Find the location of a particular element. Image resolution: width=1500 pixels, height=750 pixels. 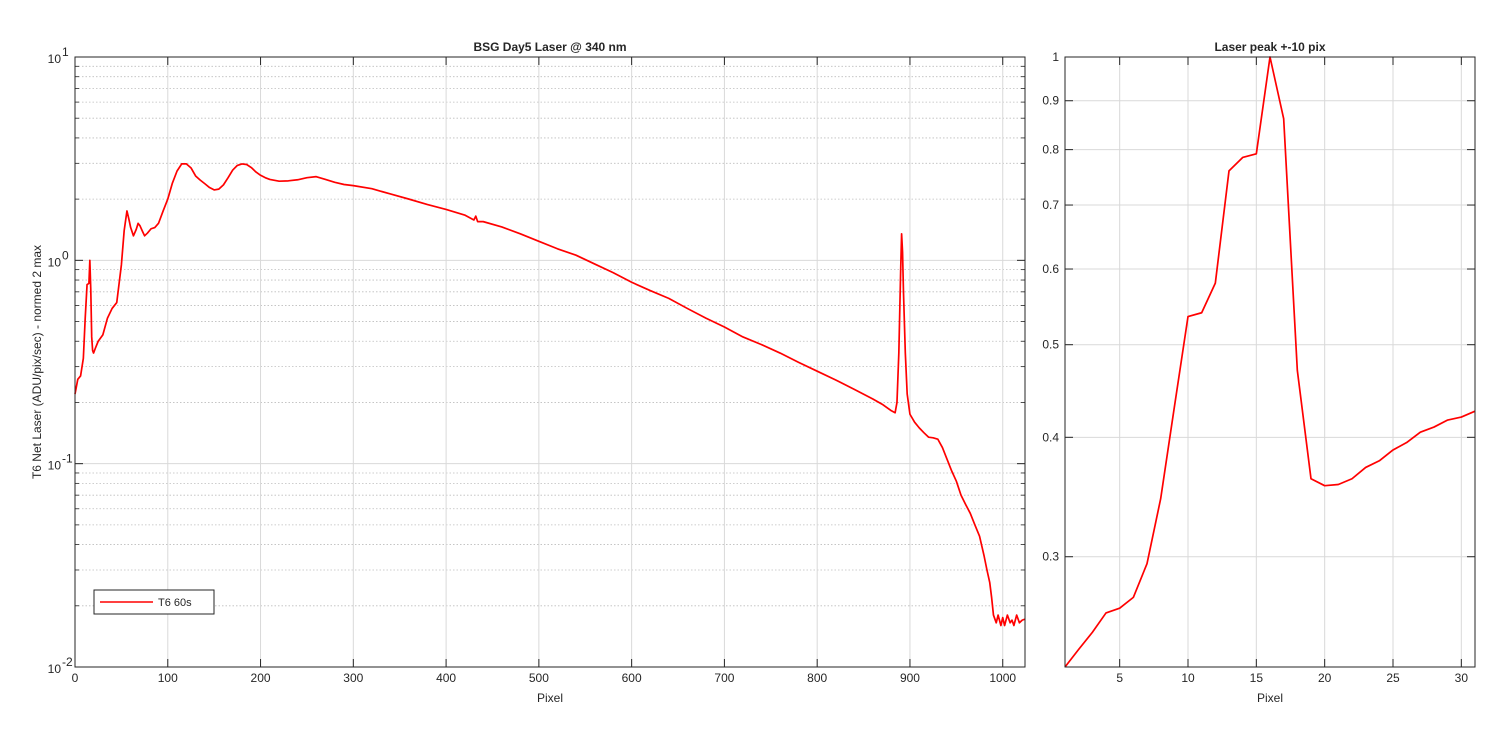

peak-chart-title: Laser peak +-10 pix is located at coordinates (1269, 47).